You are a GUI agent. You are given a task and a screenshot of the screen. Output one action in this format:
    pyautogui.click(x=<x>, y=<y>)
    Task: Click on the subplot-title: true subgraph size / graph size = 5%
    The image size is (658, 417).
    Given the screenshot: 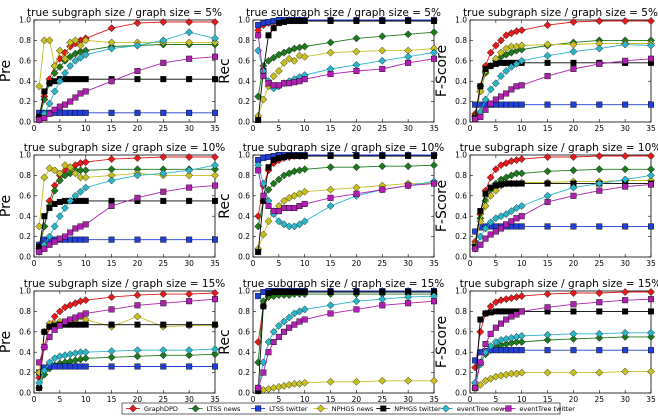 What is the action you would take?
    pyautogui.click(x=343, y=13)
    